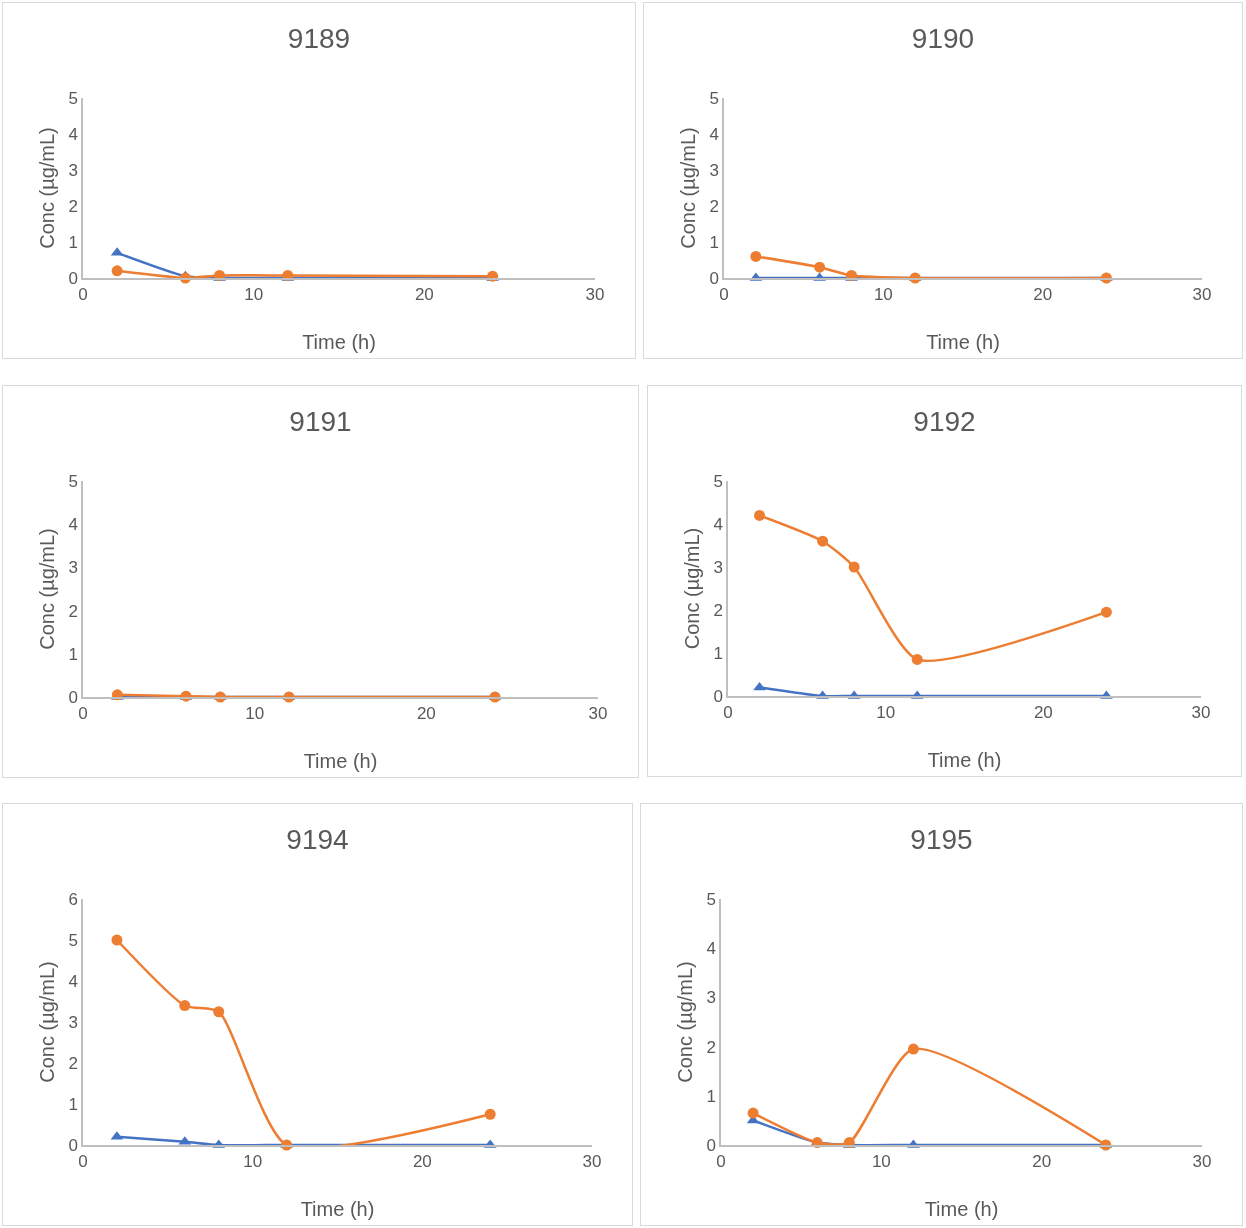 Image resolution: width=1246 pixels, height=1228 pixels. Describe the element at coordinates (319, 38) in the screenshot. I see `chart-title: 9189` at that location.